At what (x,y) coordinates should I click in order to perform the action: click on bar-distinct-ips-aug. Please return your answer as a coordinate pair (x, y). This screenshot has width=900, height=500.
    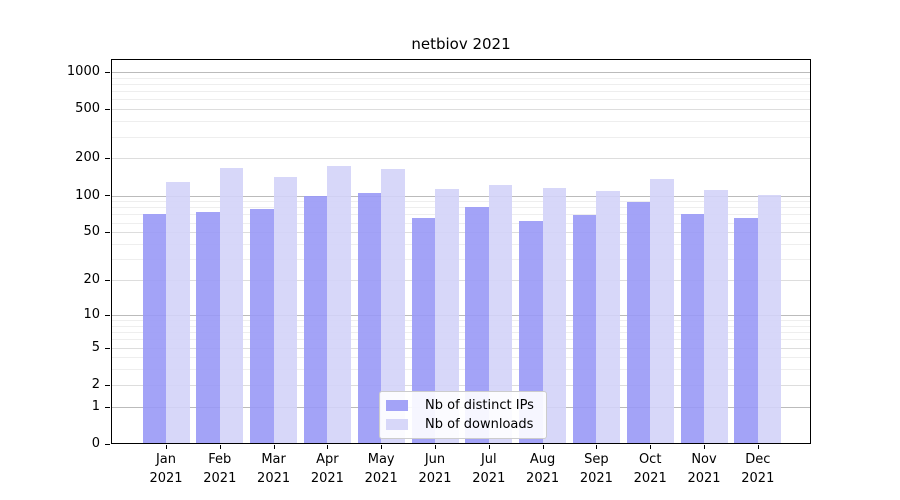
    Looking at the image, I should click on (531, 331).